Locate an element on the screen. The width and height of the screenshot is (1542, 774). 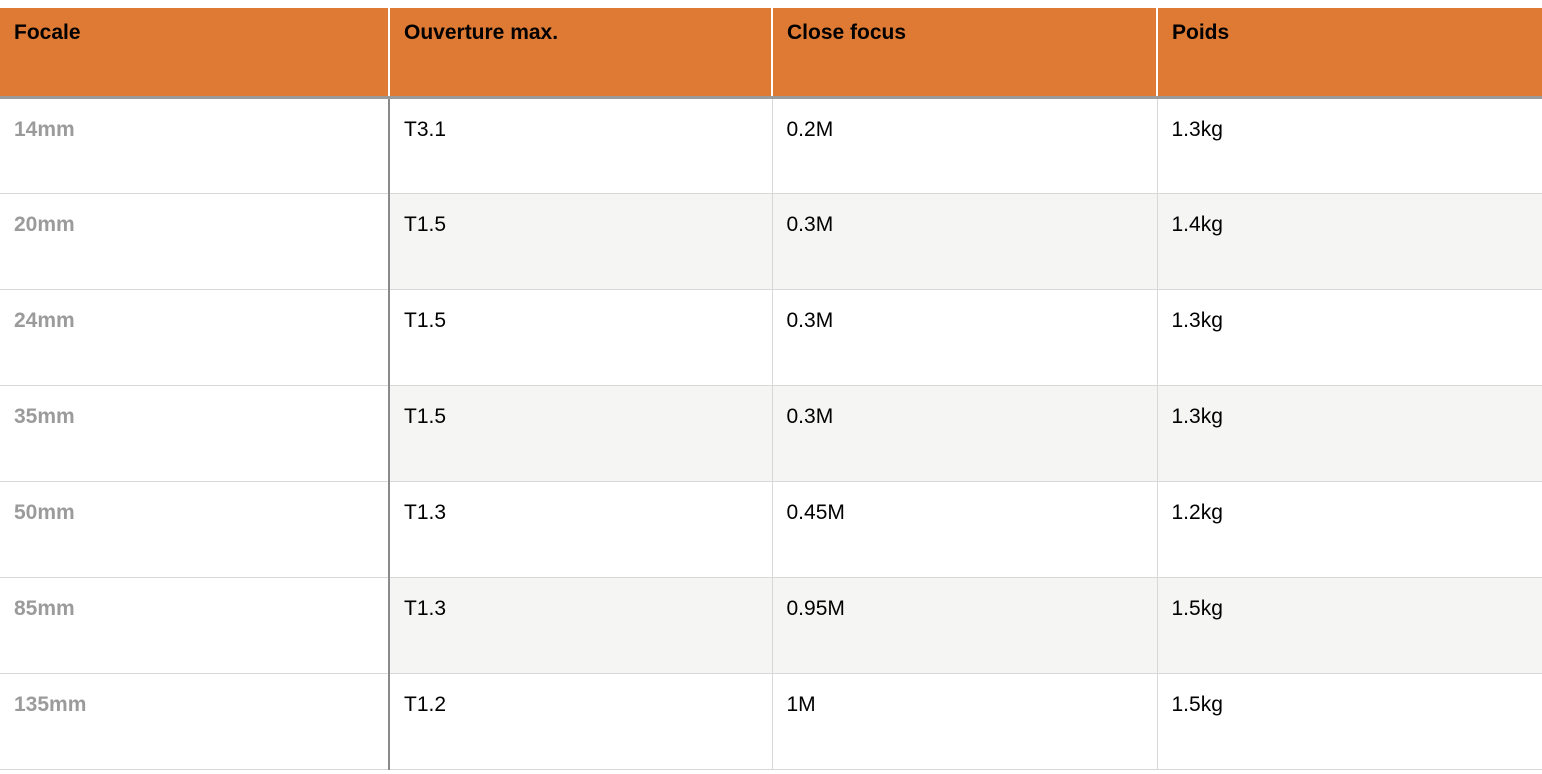
cell-poids: 1.2kg is located at coordinates (1349, 529).